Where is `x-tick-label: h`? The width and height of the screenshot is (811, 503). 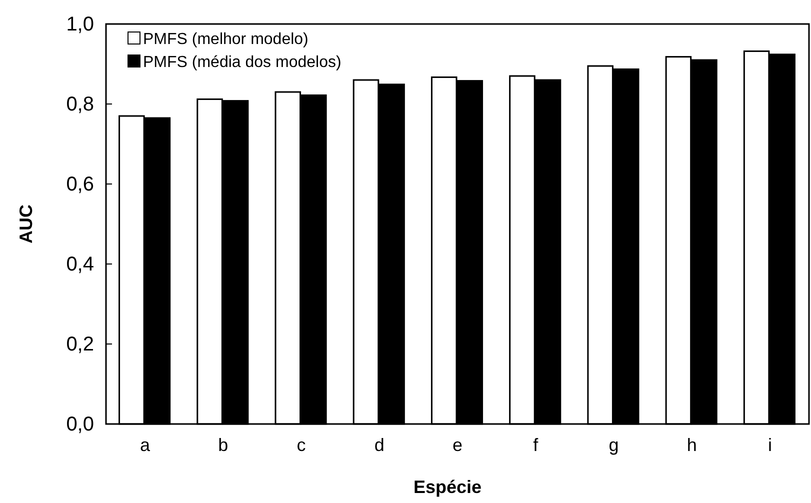
x-tick-label: h is located at coordinates (691, 444).